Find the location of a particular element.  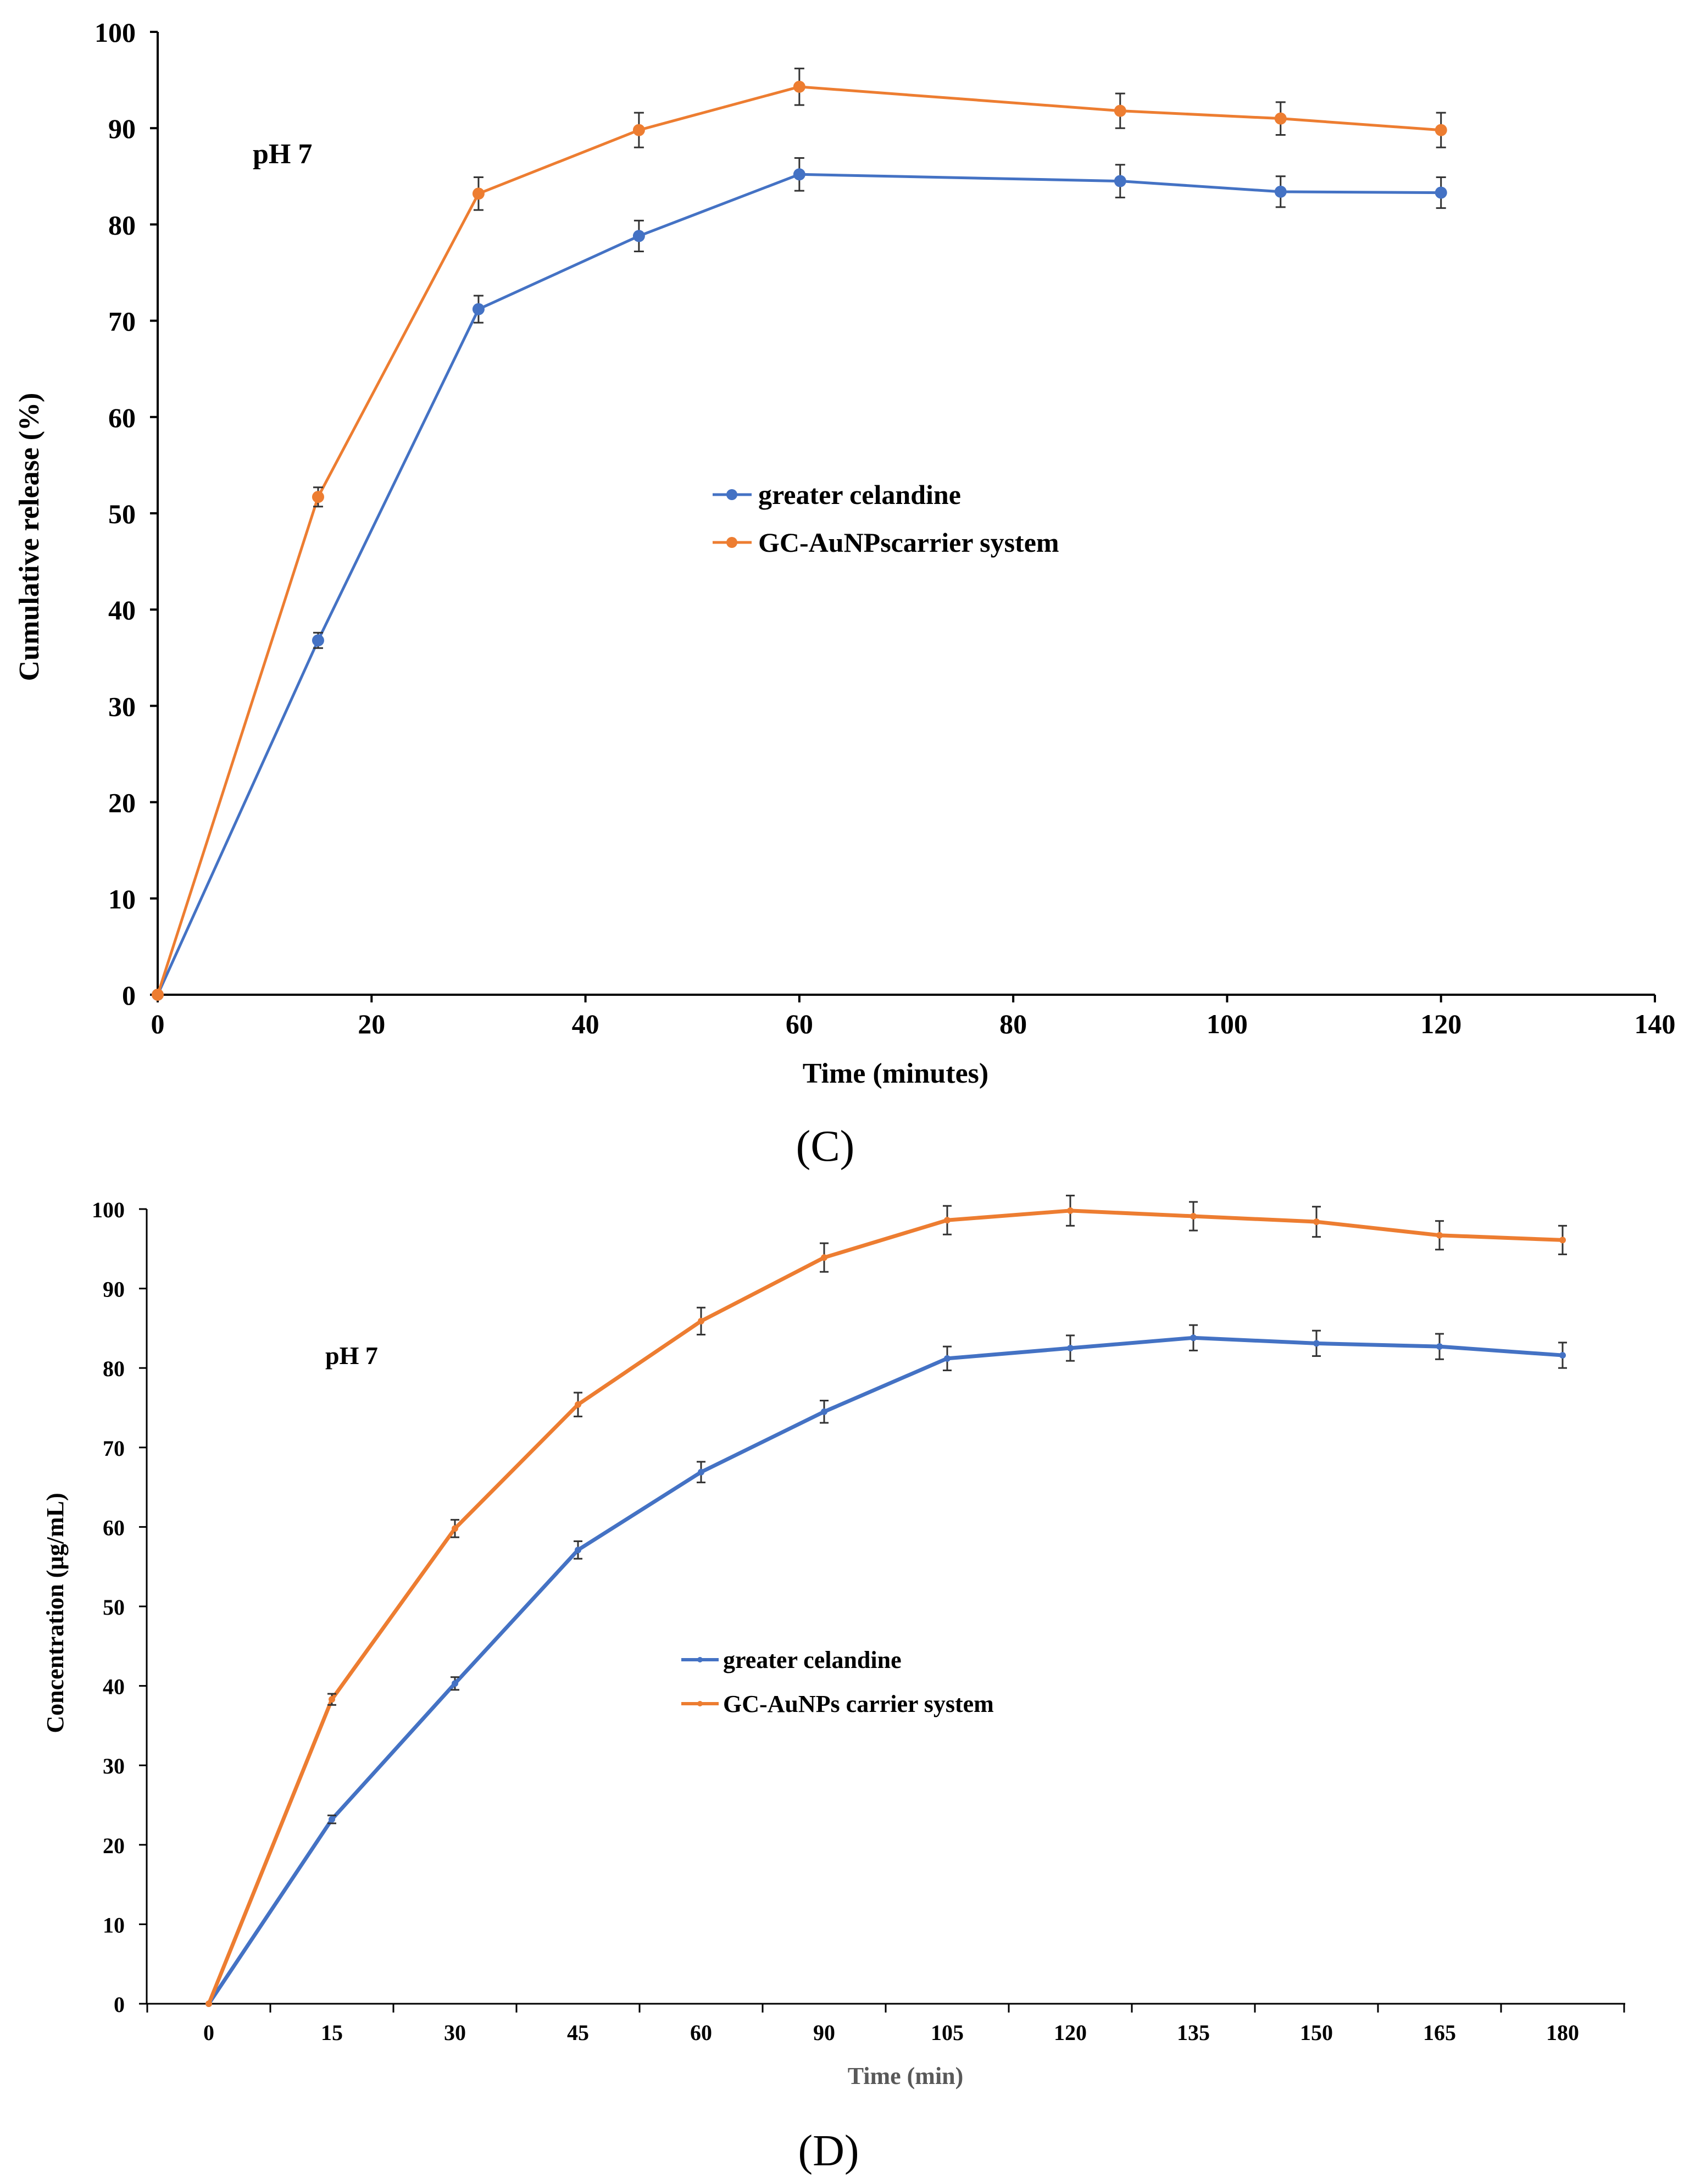

chart-c-y-tick-label: 10 is located at coordinates (122, 899).